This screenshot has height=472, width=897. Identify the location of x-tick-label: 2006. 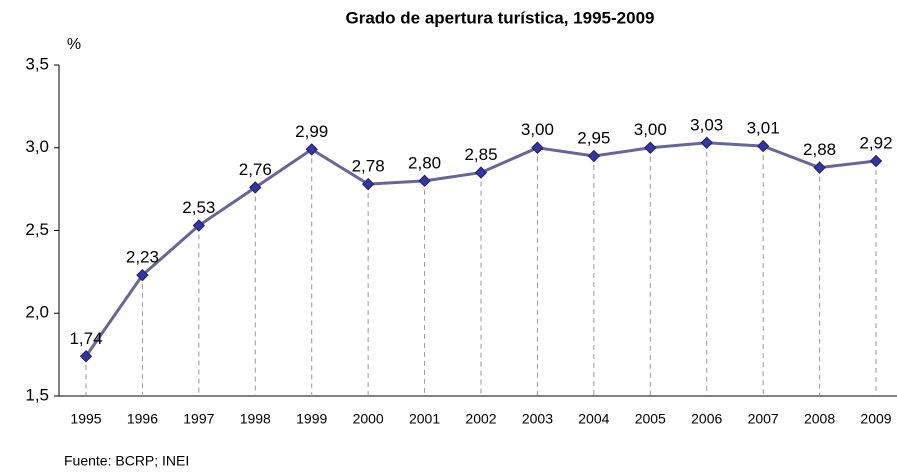
(706, 419).